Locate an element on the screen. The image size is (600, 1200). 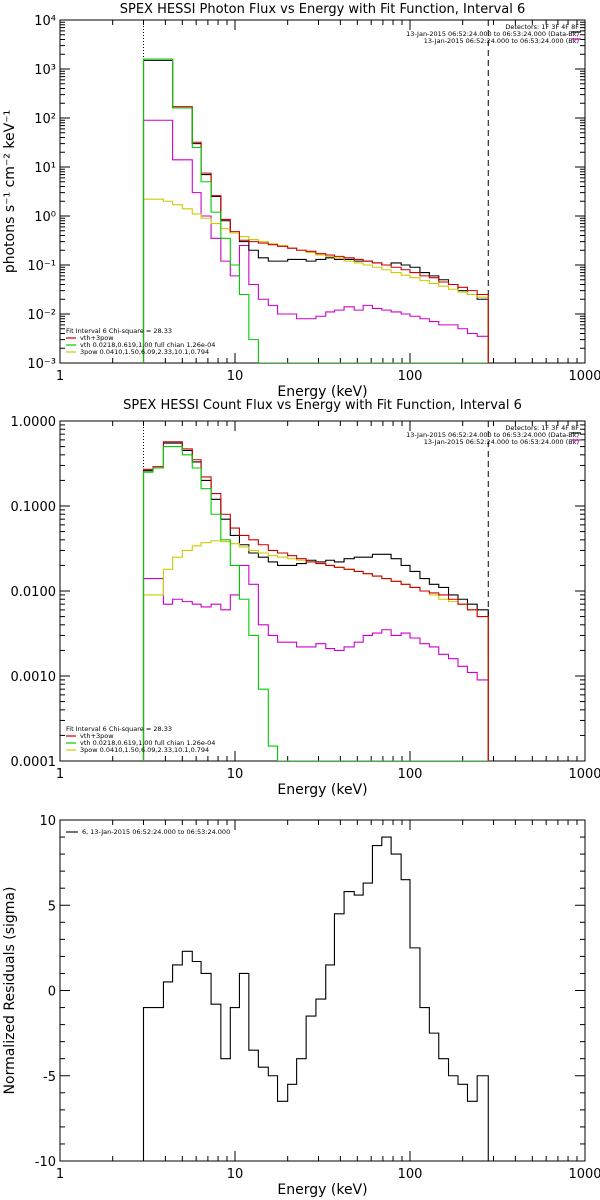
photon-series-group is located at coordinates (315, 210).